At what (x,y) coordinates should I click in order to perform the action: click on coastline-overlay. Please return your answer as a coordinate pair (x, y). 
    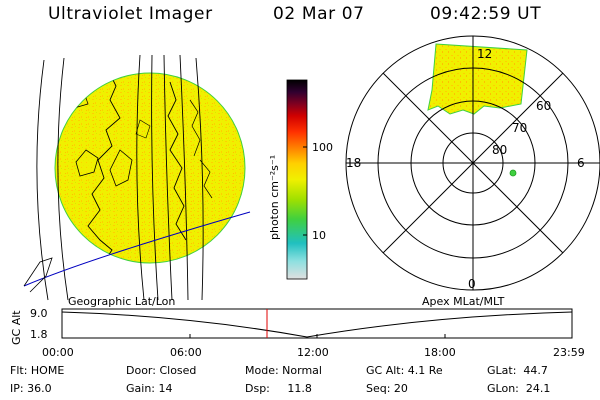
    Looking at the image, I should click on (141, 168).